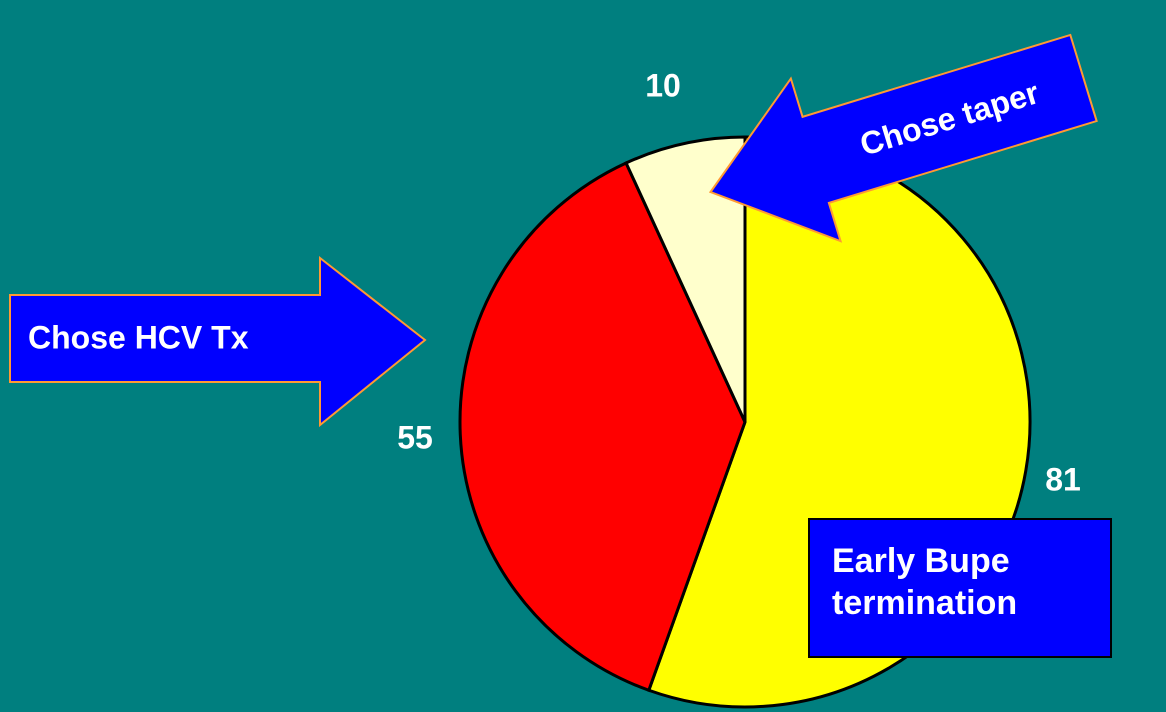 This screenshot has height=712, width=1166. I want to click on arrow-group: Chose taper, so click(903, 138).